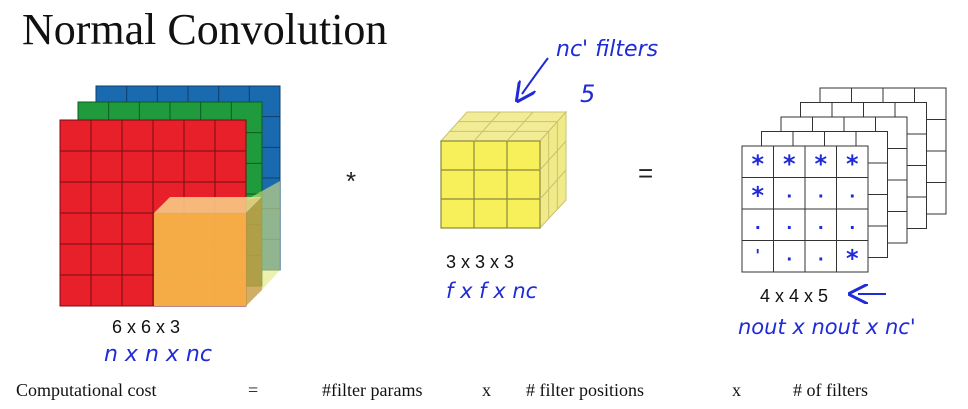  Describe the element at coordinates (200, 259) in the screenshot. I see `filter-position-front` at that location.